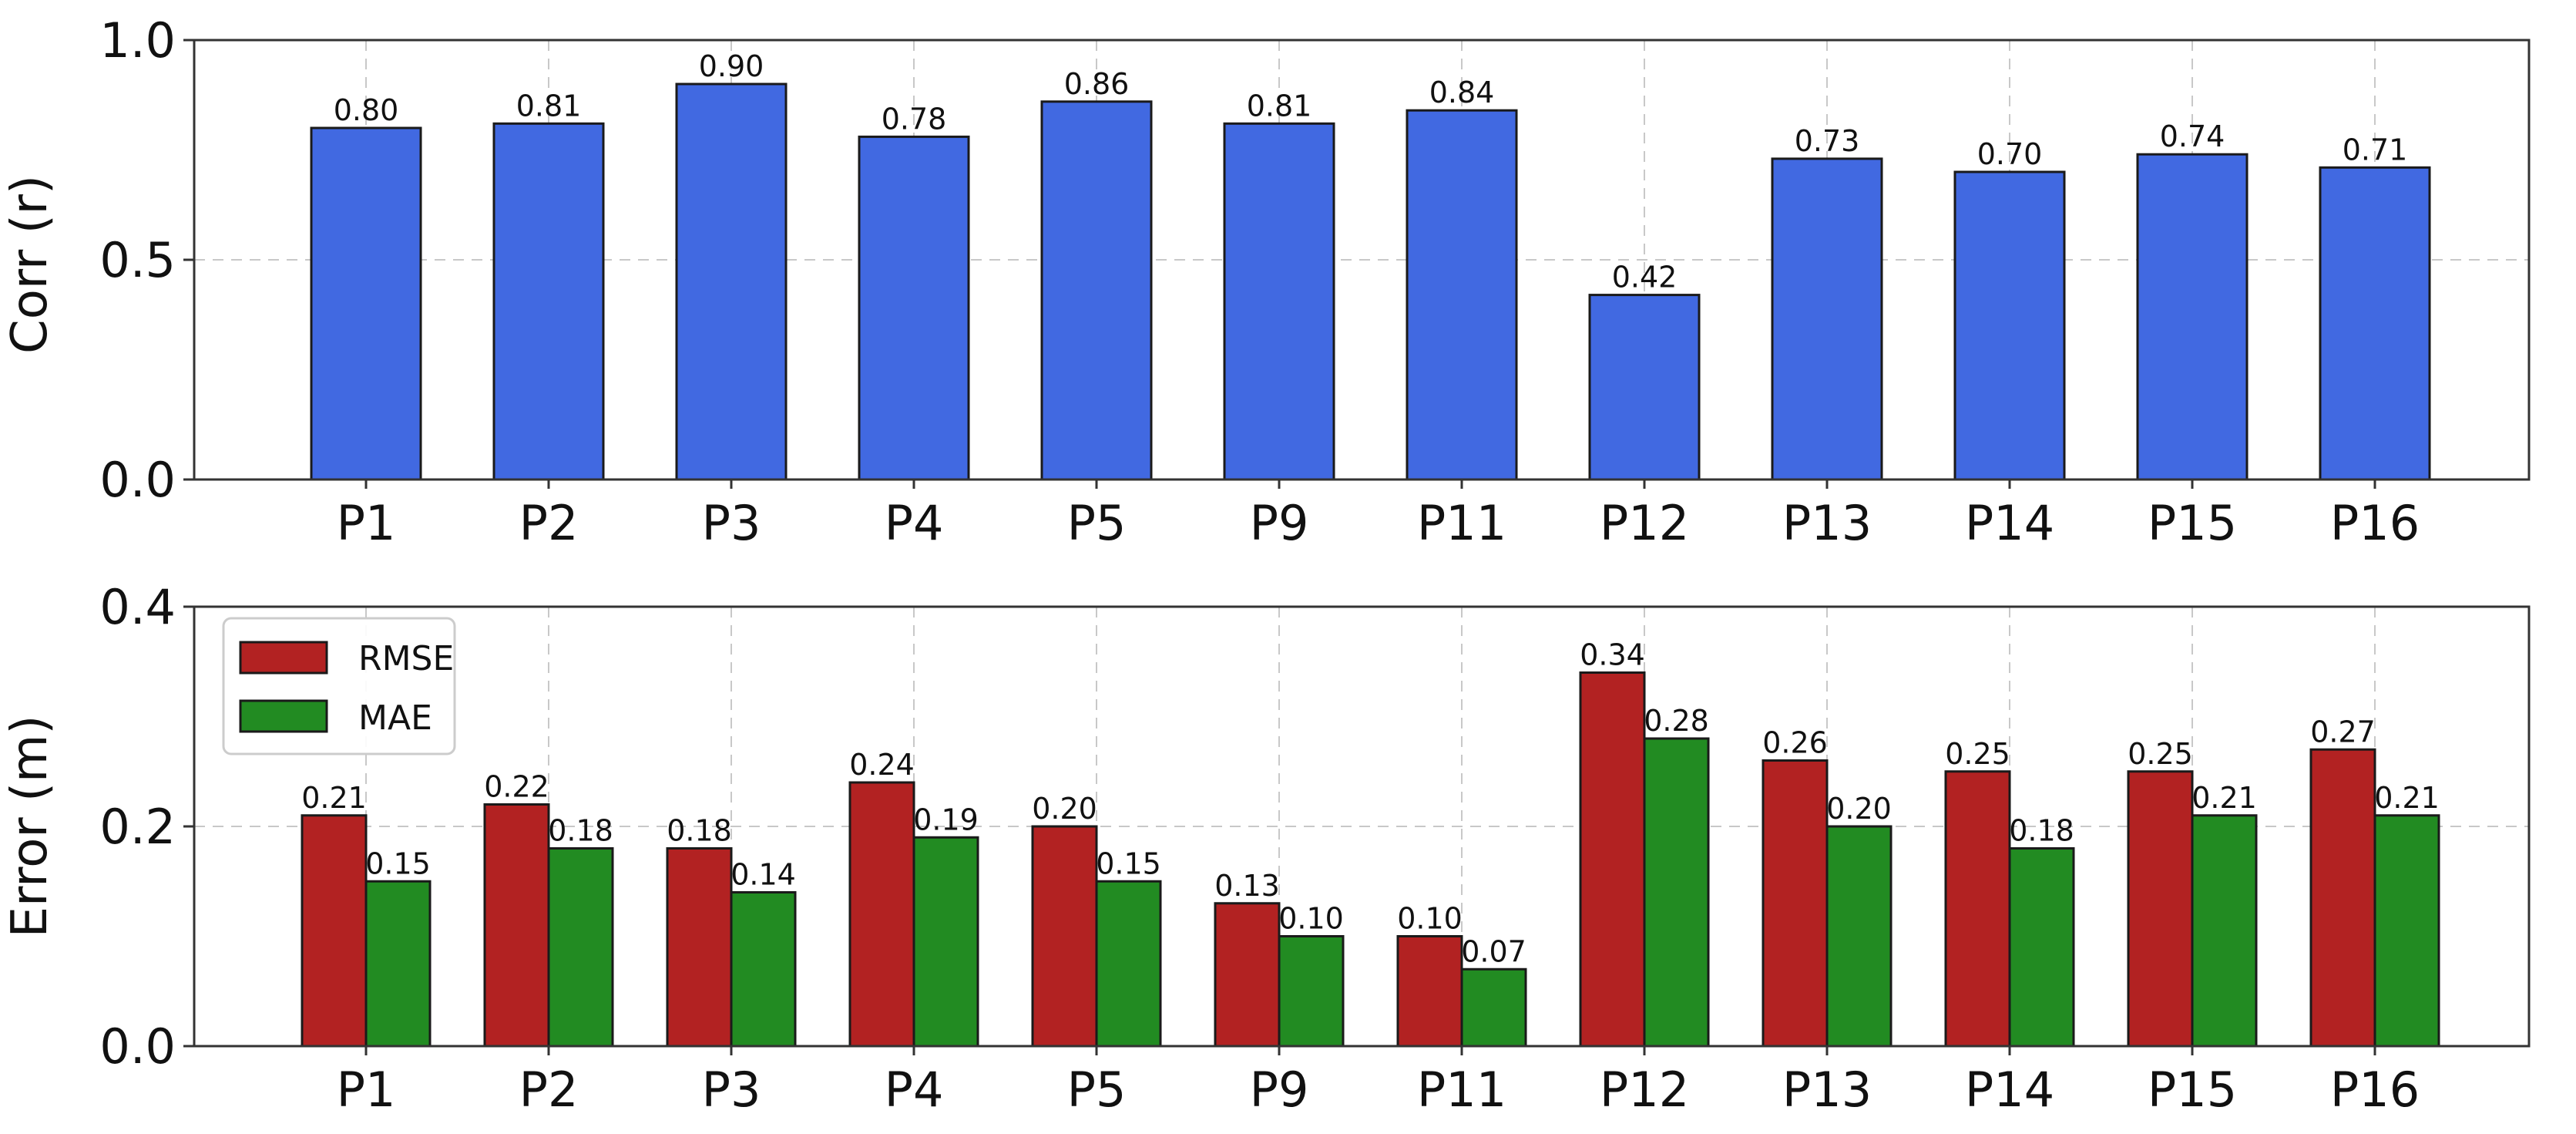 Image resolution: width=2576 pixels, height=1134 pixels. I want to click on corr-xtick-label: P15, so click(2192, 523).